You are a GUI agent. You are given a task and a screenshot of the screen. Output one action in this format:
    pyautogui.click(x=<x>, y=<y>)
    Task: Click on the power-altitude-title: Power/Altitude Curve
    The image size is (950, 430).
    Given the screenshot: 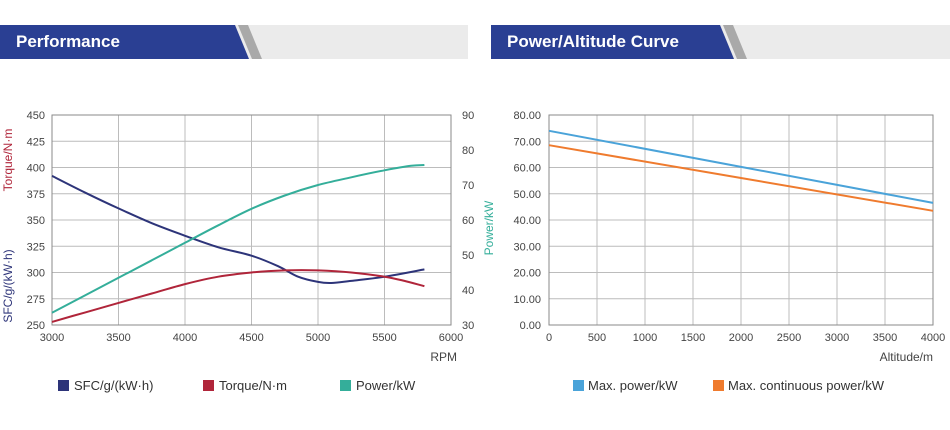 What is the action you would take?
    pyautogui.click(x=593, y=41)
    